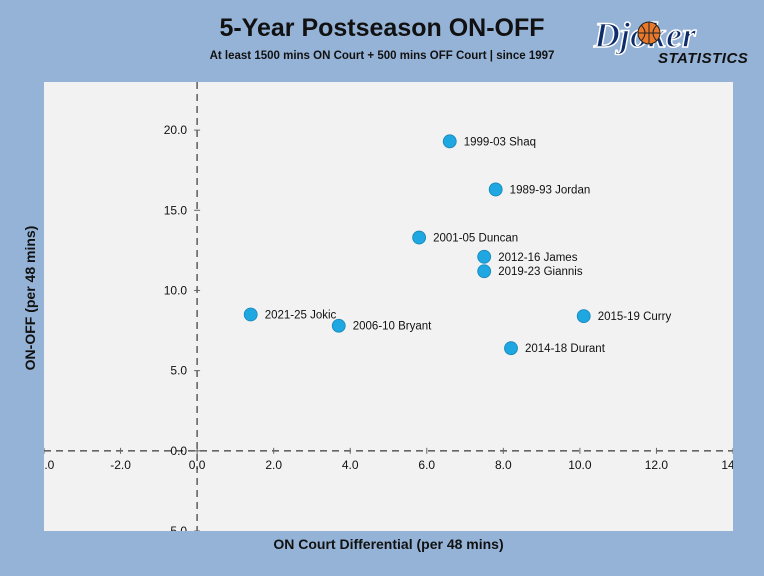 The image size is (764, 576). I want to click on x-axis-title: ON Court Differential (per 48 mins), so click(388, 544).